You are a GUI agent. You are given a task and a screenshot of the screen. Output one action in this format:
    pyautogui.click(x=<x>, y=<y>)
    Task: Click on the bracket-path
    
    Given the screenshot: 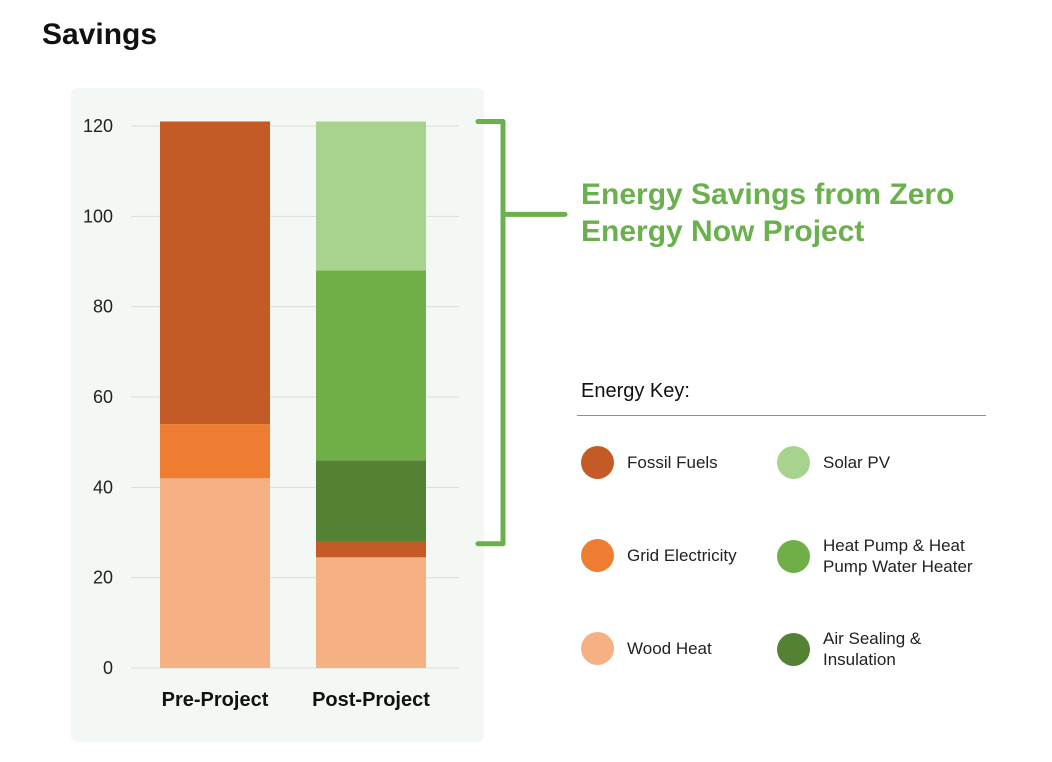 What is the action you would take?
    pyautogui.click(x=521, y=332)
    